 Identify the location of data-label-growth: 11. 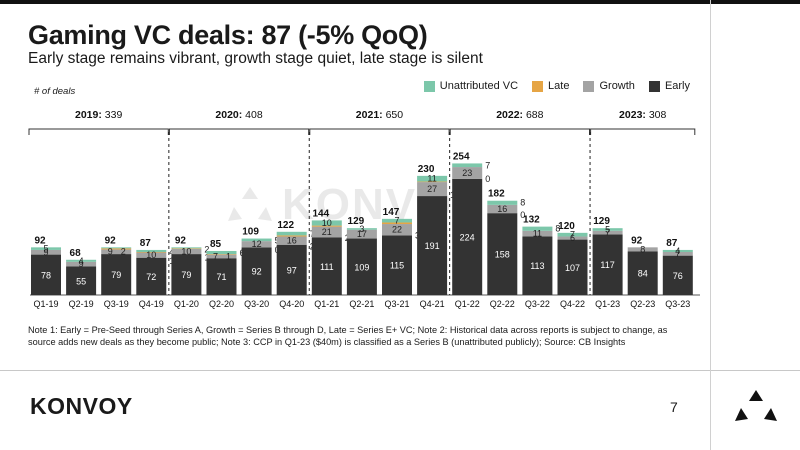
(537, 234).